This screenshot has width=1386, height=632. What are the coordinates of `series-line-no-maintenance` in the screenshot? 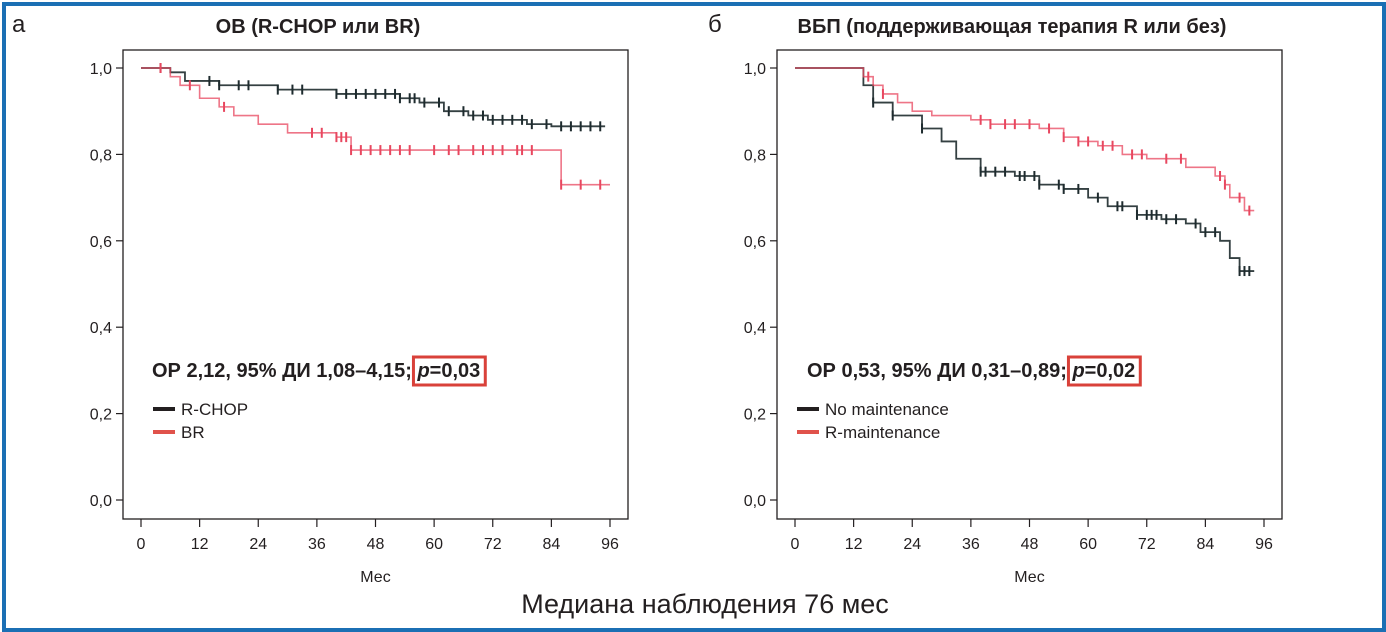 It's located at (1025, 169).